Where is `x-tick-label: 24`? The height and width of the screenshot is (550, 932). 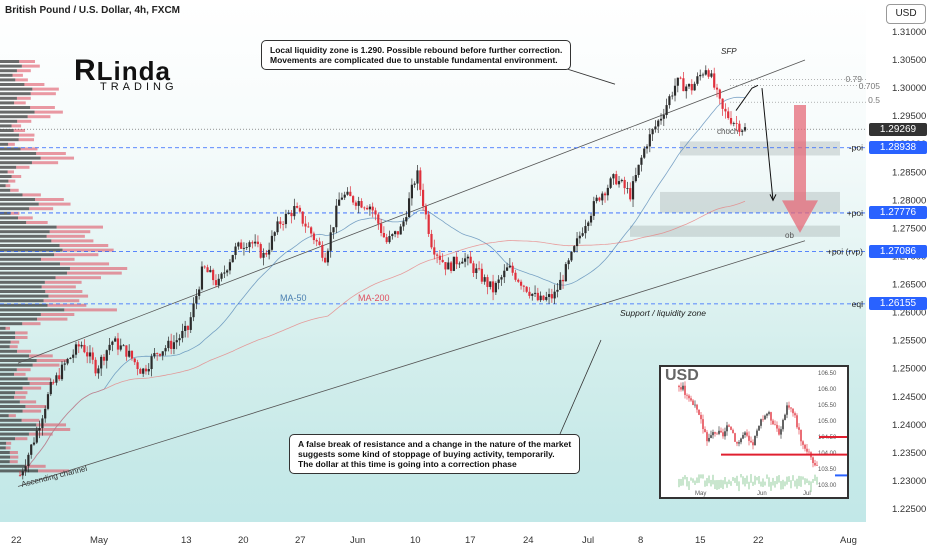 x-tick-label: 24 is located at coordinates (528, 540).